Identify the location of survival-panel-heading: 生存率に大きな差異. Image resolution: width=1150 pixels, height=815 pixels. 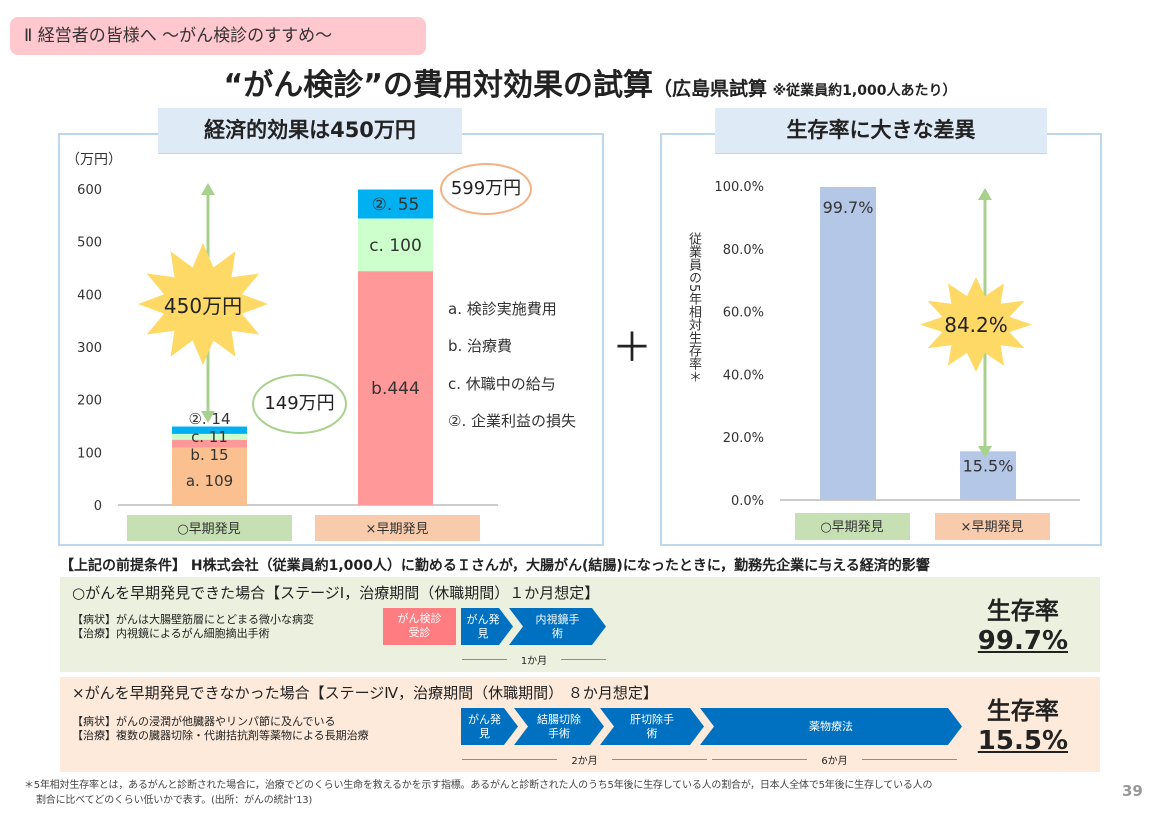
(881, 131).